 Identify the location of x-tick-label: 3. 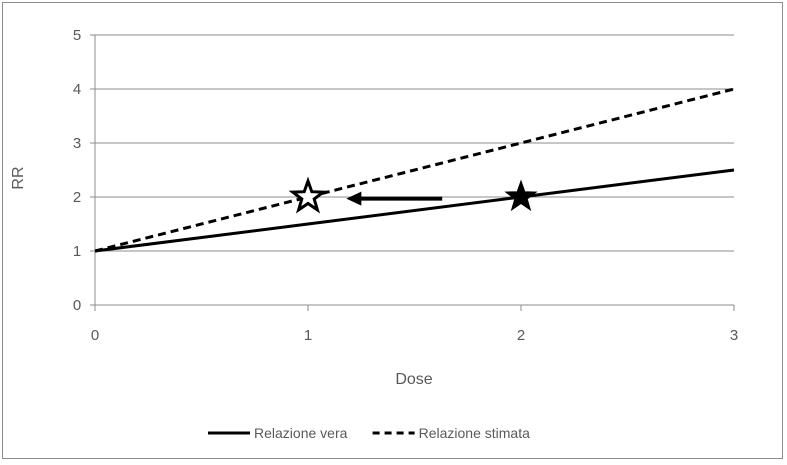
(734, 335).